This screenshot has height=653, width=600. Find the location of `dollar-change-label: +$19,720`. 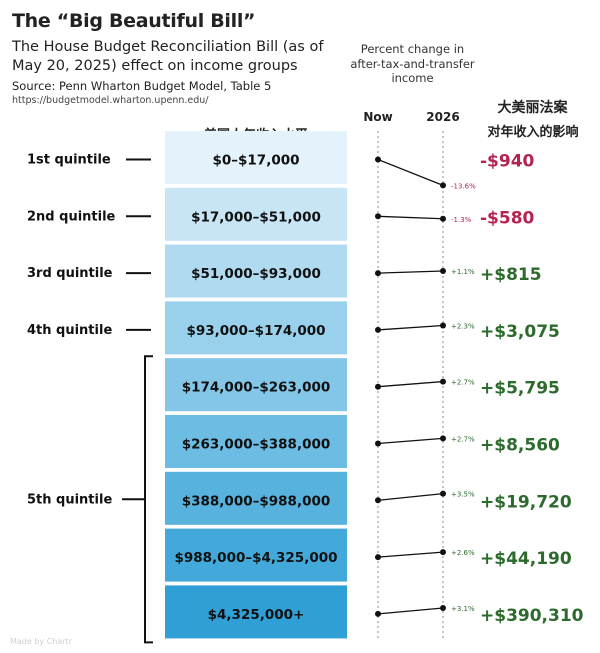

dollar-change-label: +$19,720 is located at coordinates (526, 502).